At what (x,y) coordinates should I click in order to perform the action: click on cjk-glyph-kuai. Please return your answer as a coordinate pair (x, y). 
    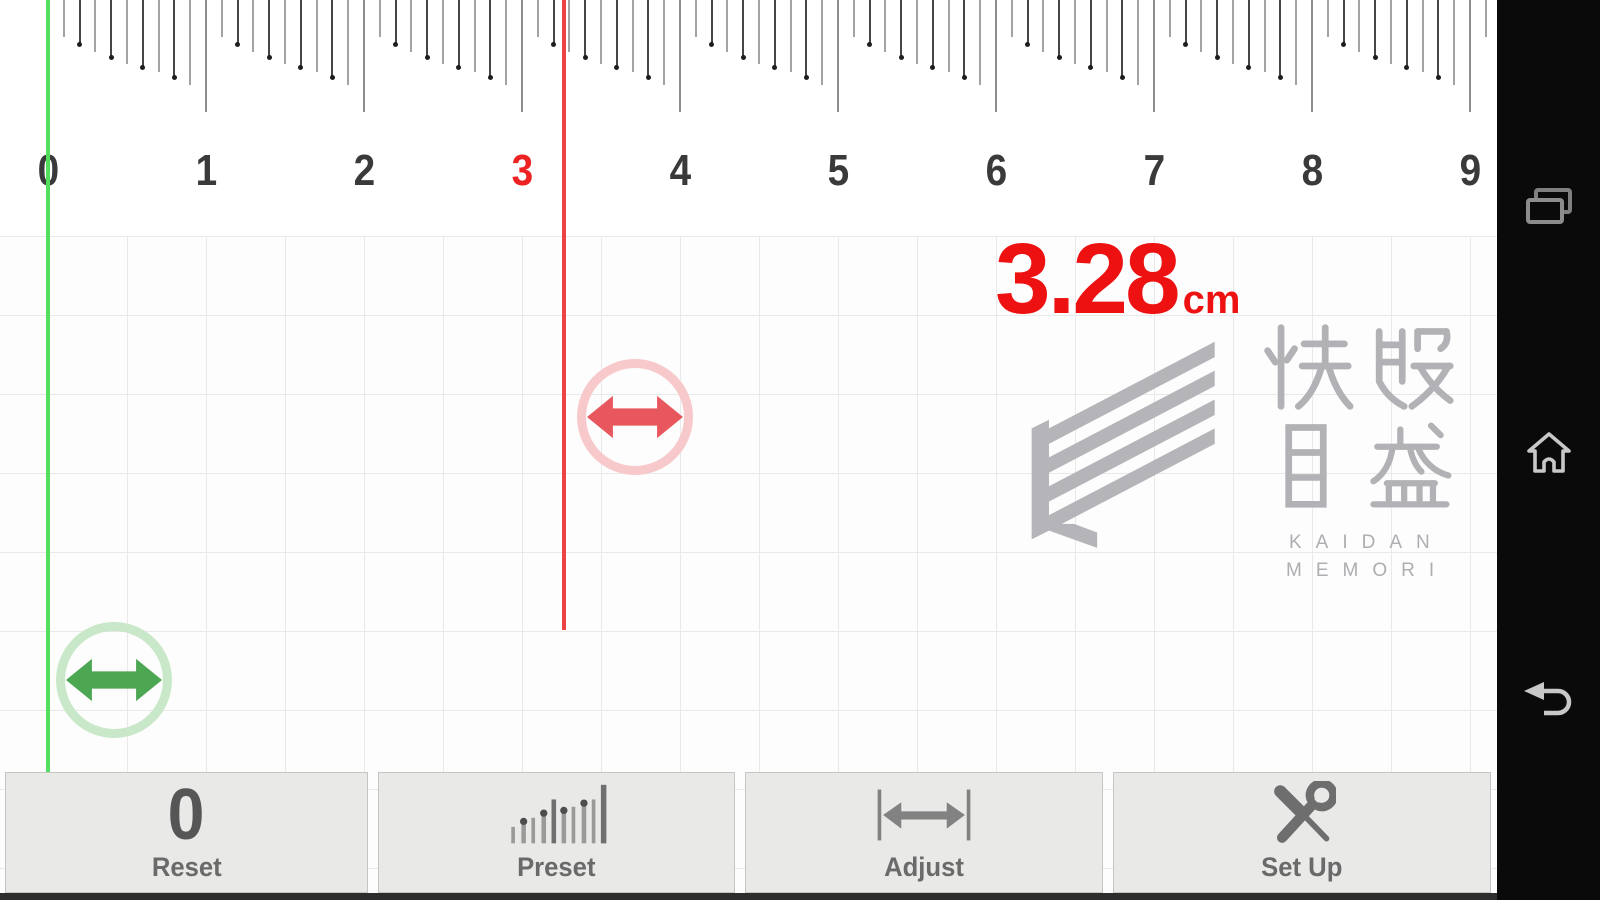
    Looking at the image, I should click on (1309, 367).